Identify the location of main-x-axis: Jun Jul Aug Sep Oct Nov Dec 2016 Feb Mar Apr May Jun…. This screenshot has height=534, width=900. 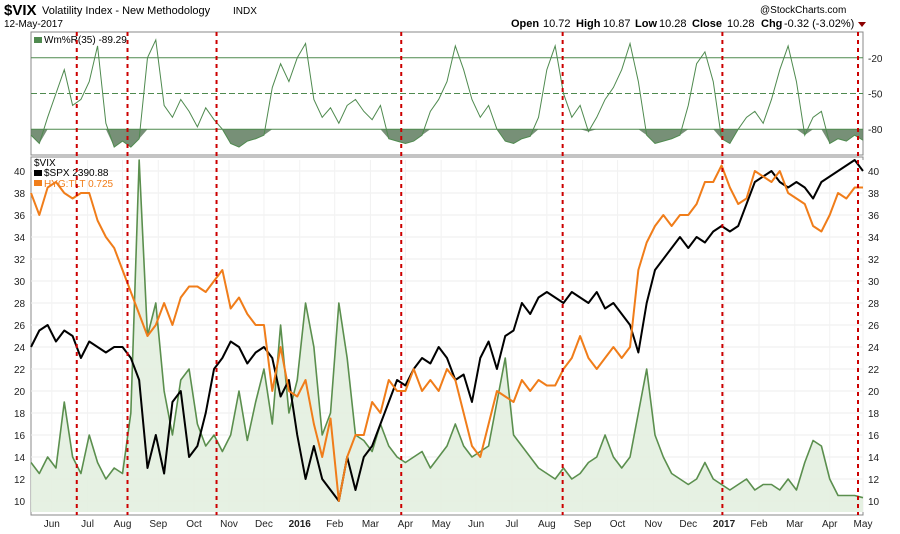
(458, 524).